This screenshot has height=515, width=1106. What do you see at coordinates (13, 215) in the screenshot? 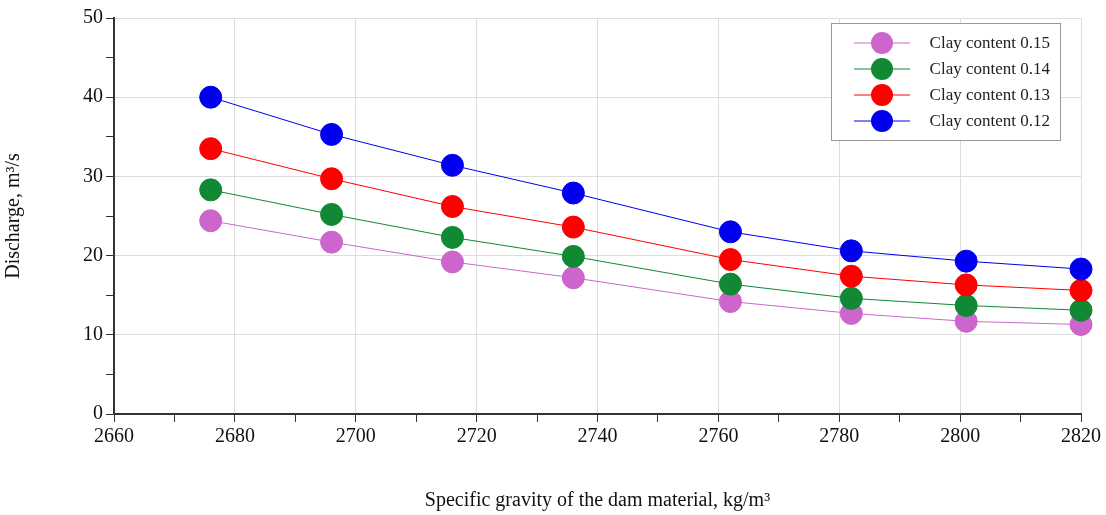
I see `y-axis-title: Discharge, m³/s` at bounding box center [13, 215].